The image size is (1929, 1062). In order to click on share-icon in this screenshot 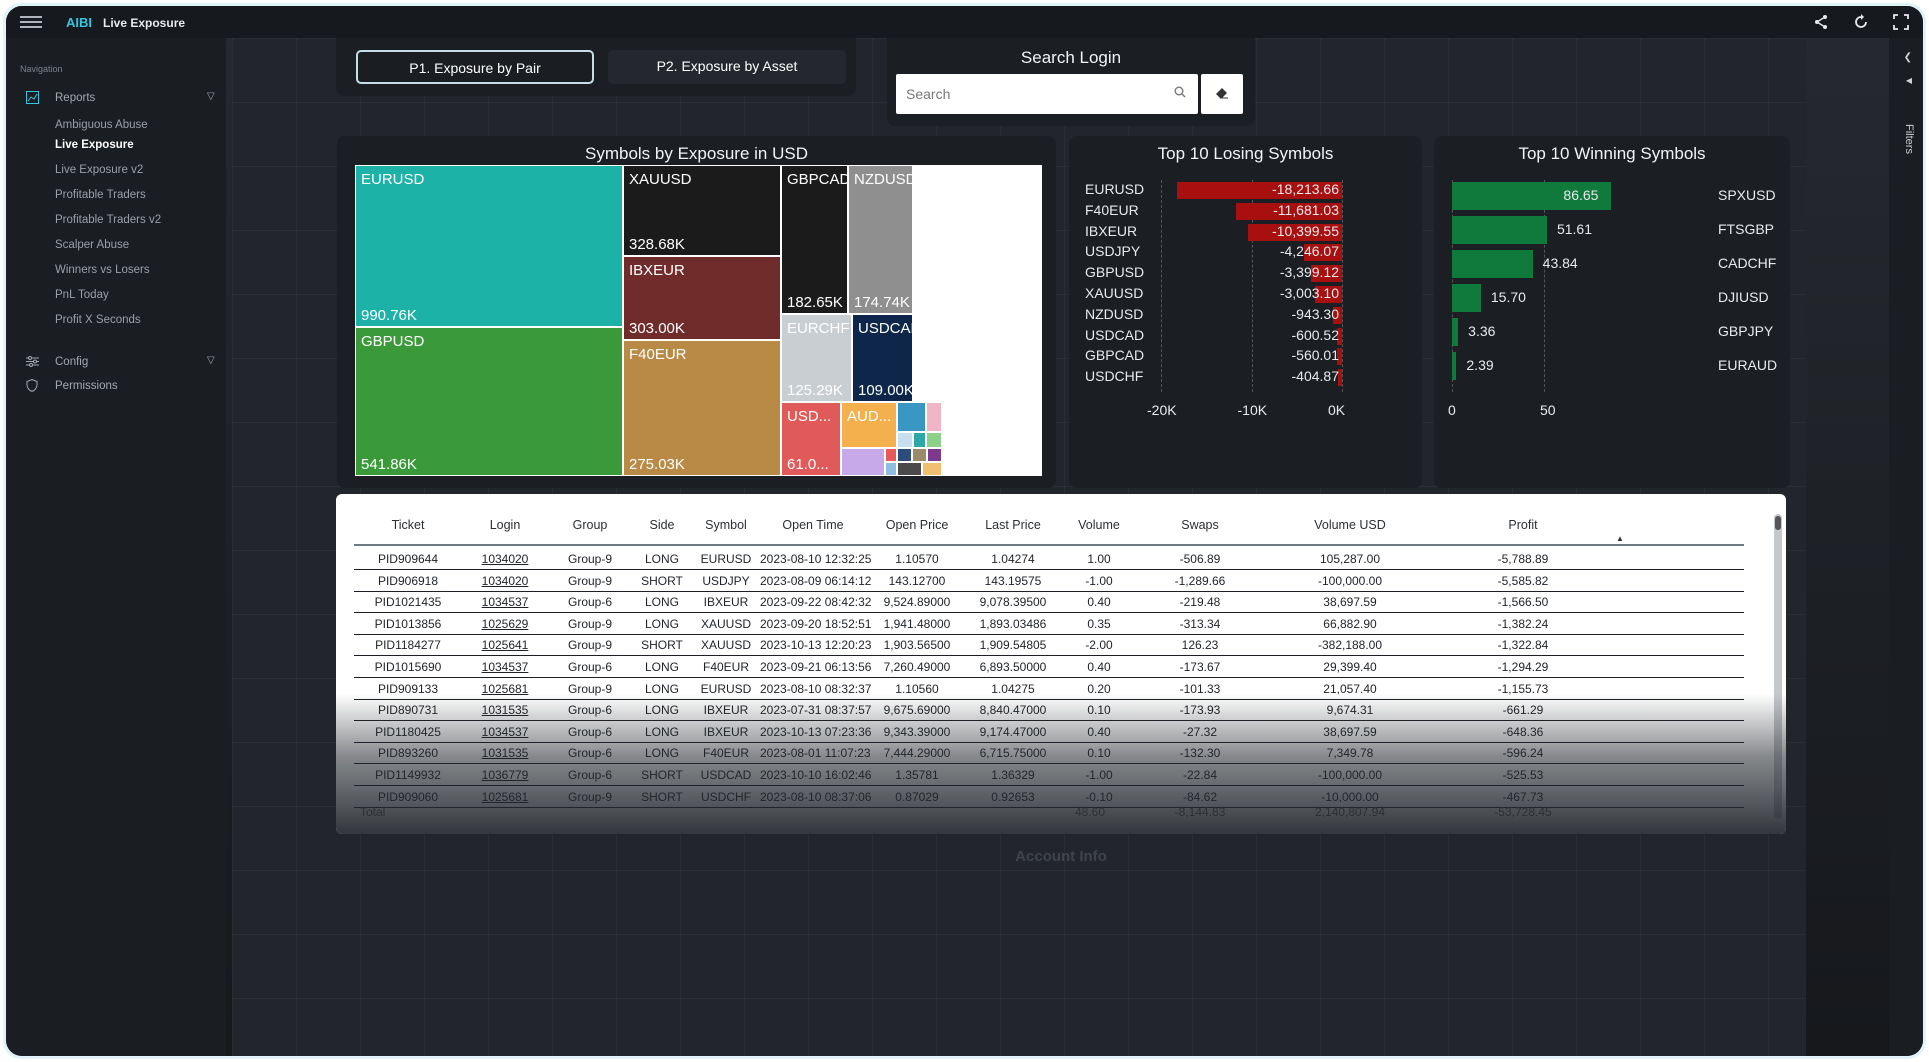, I will do `click(1821, 23)`.